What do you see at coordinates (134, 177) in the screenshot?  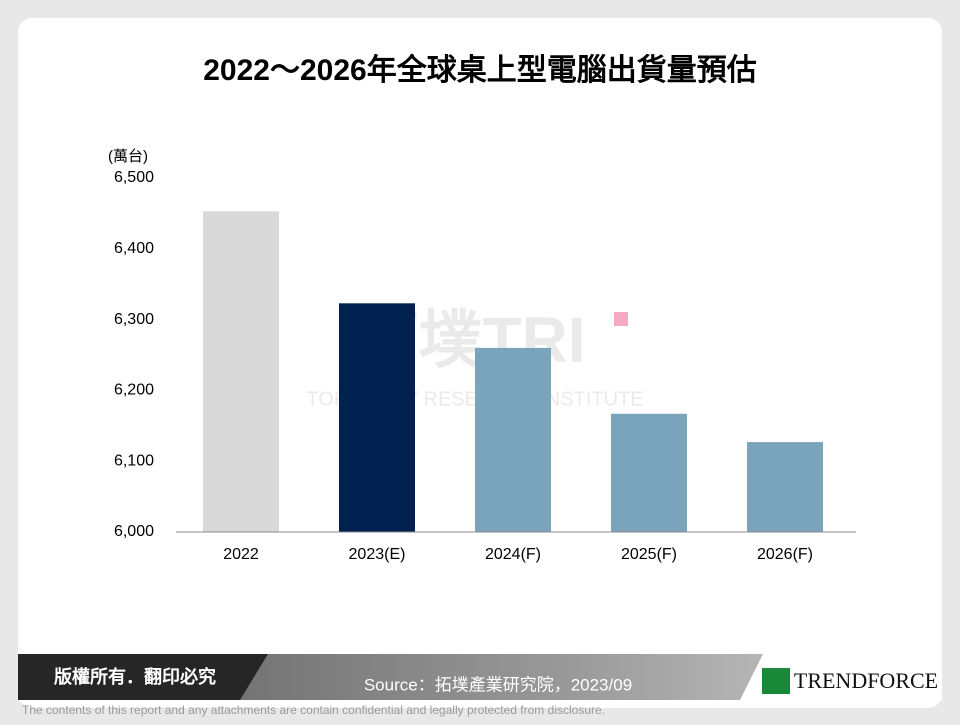 I see `y-tick-label: 6,500` at bounding box center [134, 177].